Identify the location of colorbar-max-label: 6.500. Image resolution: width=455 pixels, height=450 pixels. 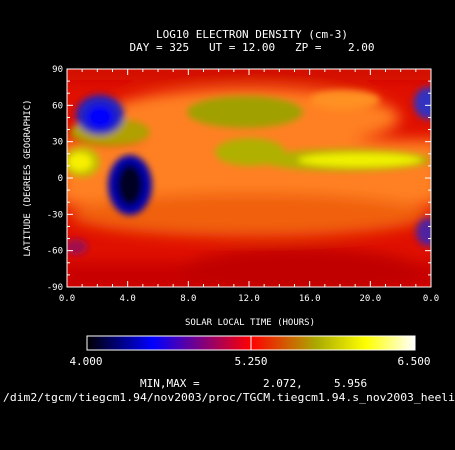
(413, 361).